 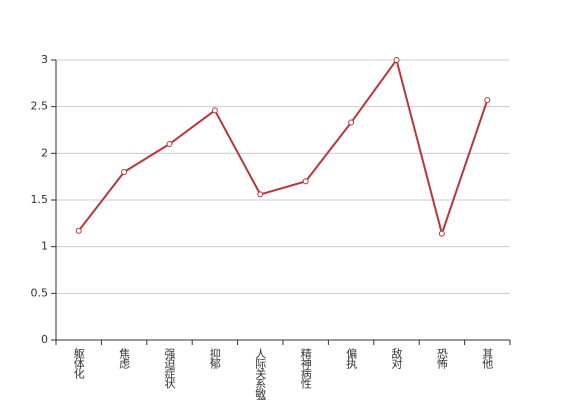 I want to click on y-tick-label: 1.5, so click(x=40, y=199).